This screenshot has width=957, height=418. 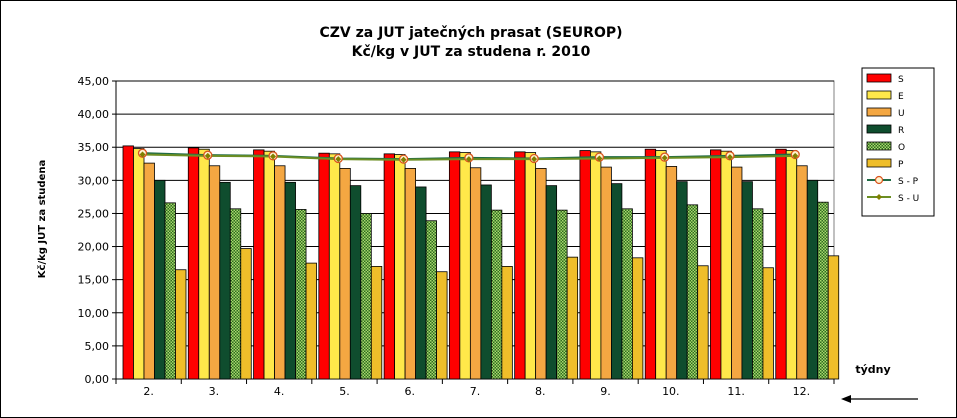 I want to click on legend-swatch-r, so click(x=879, y=129).